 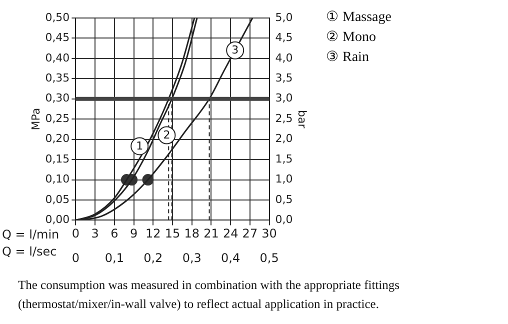 What do you see at coordinates (35, 119) in the screenshot?
I see `y-axis-title: MPa` at bounding box center [35, 119].